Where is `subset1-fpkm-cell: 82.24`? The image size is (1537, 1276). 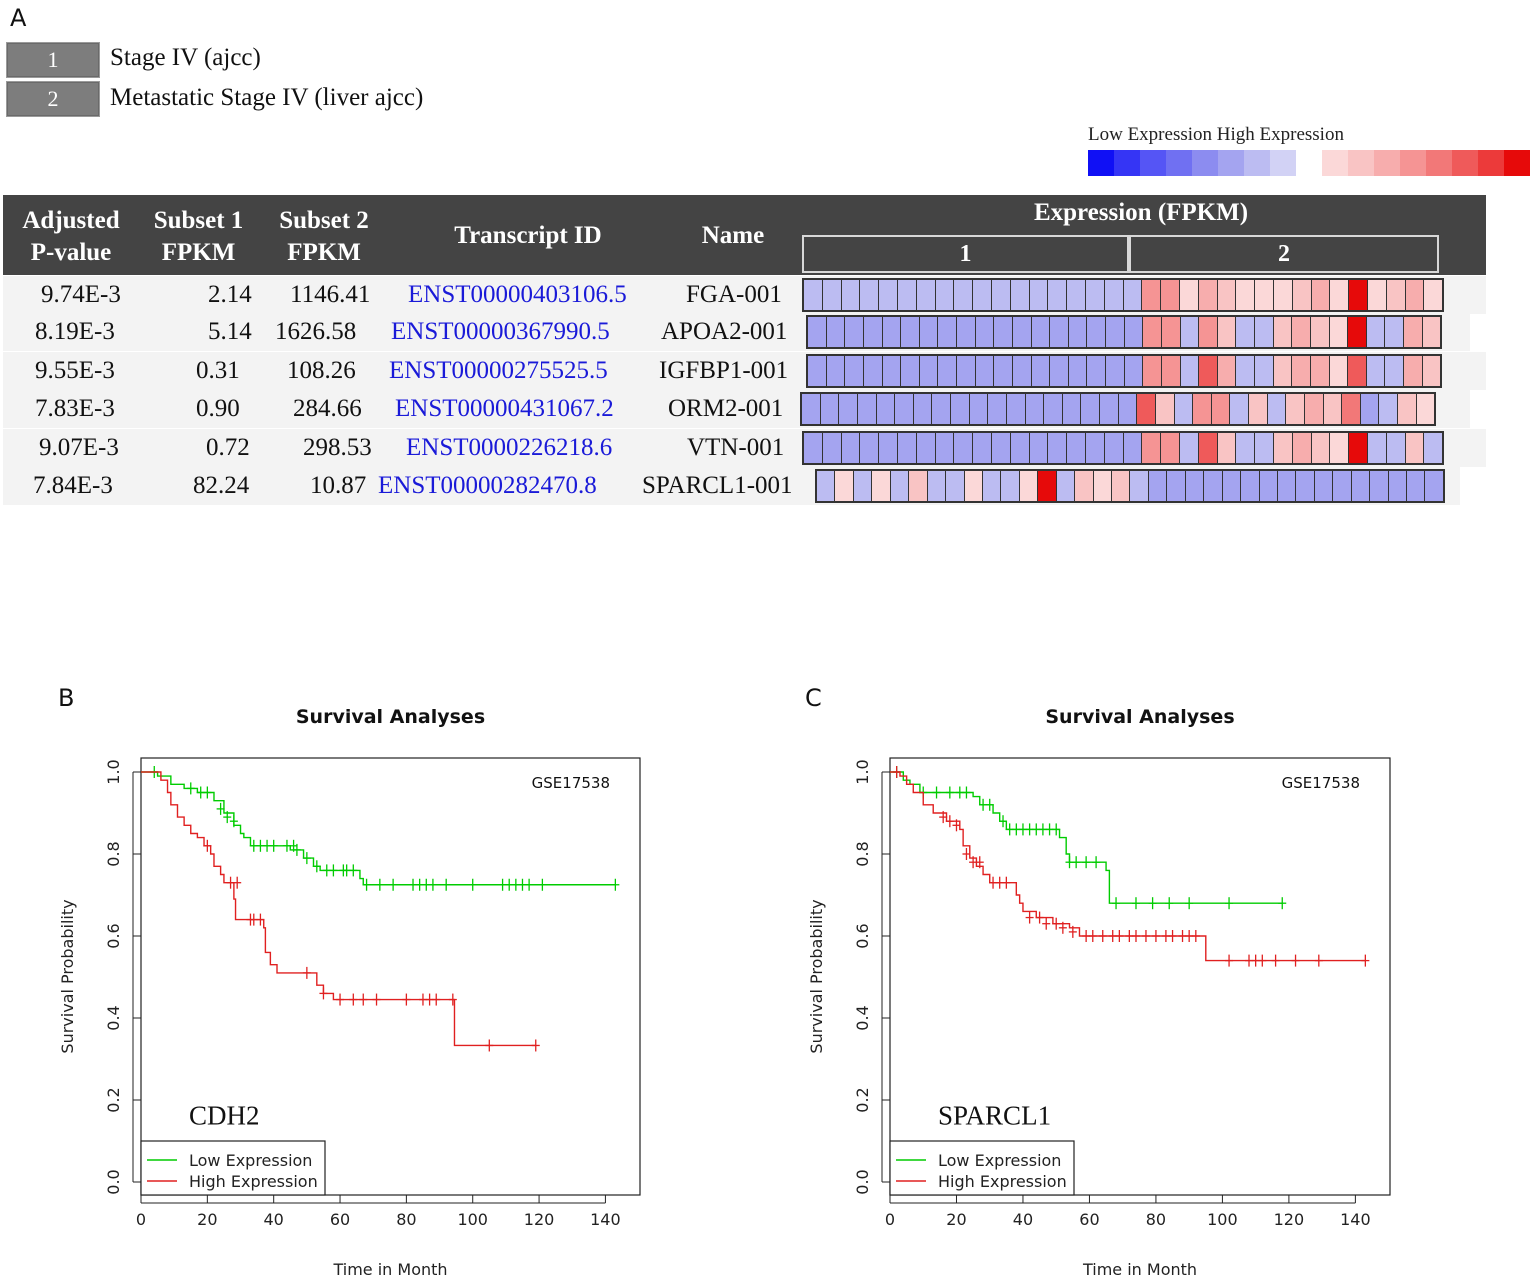
subset1-fpkm-cell: 82.24 is located at coordinates (221, 485).